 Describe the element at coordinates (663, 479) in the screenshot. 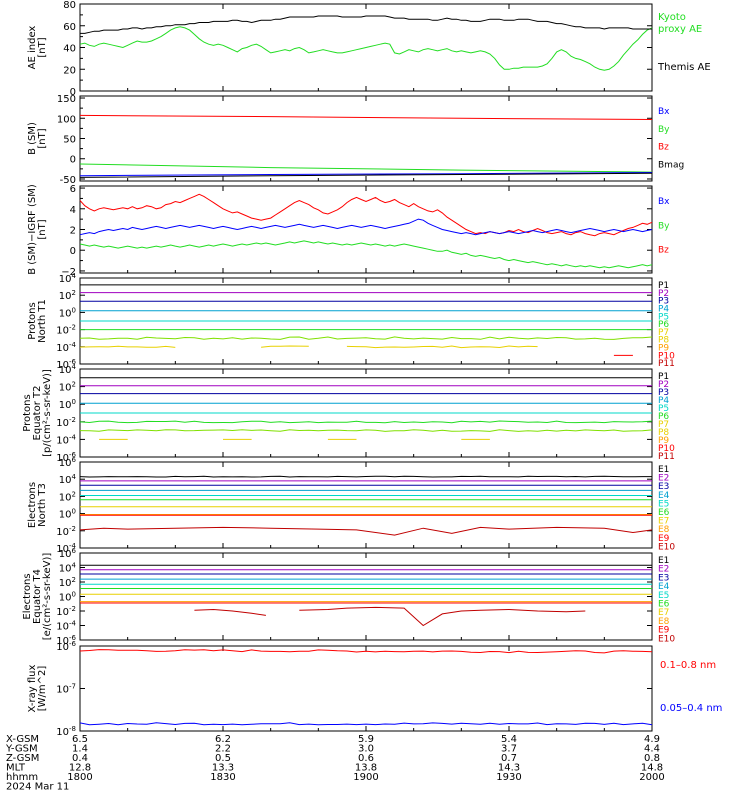

I see `legend-label: E2` at that location.